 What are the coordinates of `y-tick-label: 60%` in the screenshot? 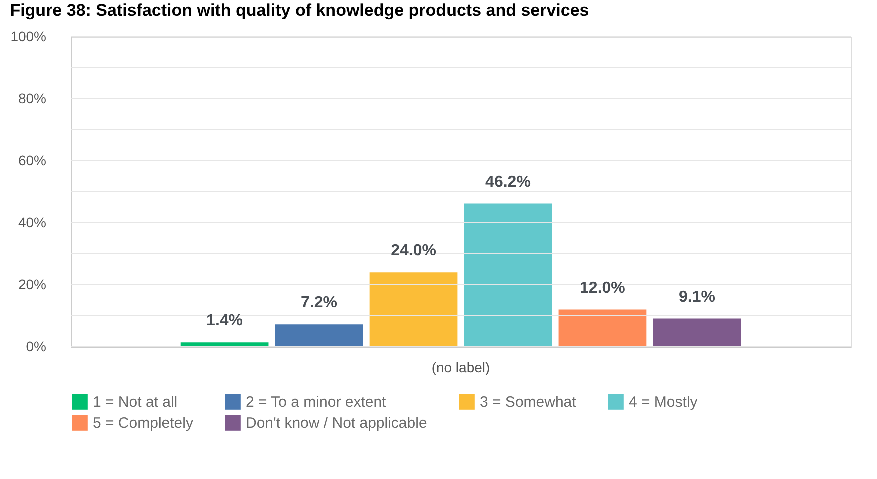 It's located at (32, 160).